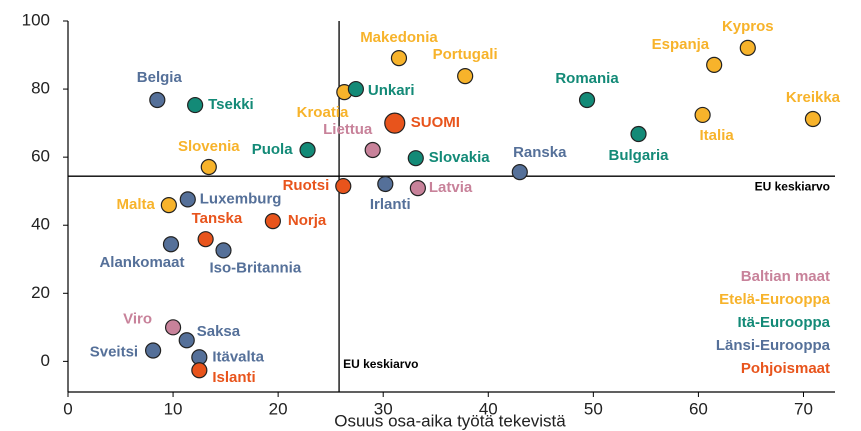 This screenshot has width=861, height=431. What do you see at coordinates (348, 129) in the screenshot?
I see `point-label: Liettua` at bounding box center [348, 129].